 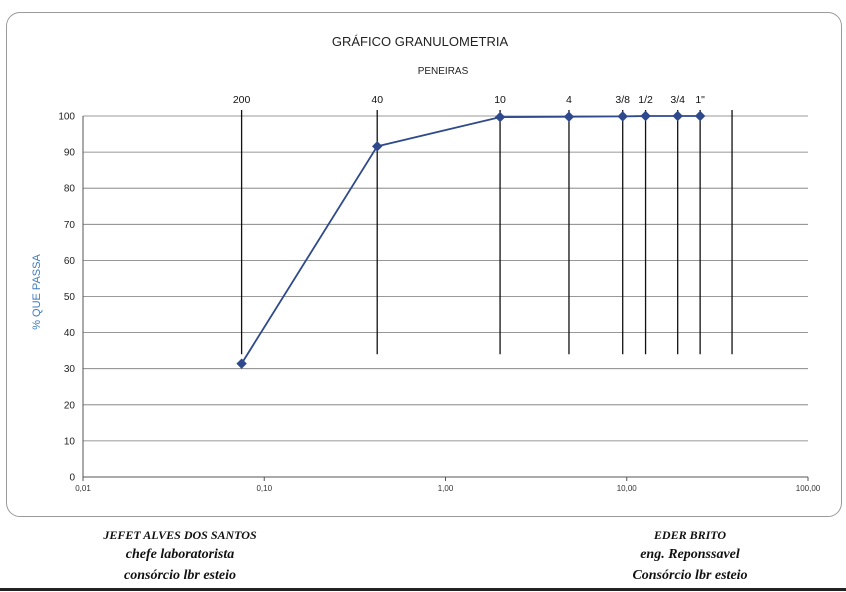 What do you see at coordinates (622, 100) in the screenshot?
I see `sieve-label: 3/8` at bounding box center [622, 100].